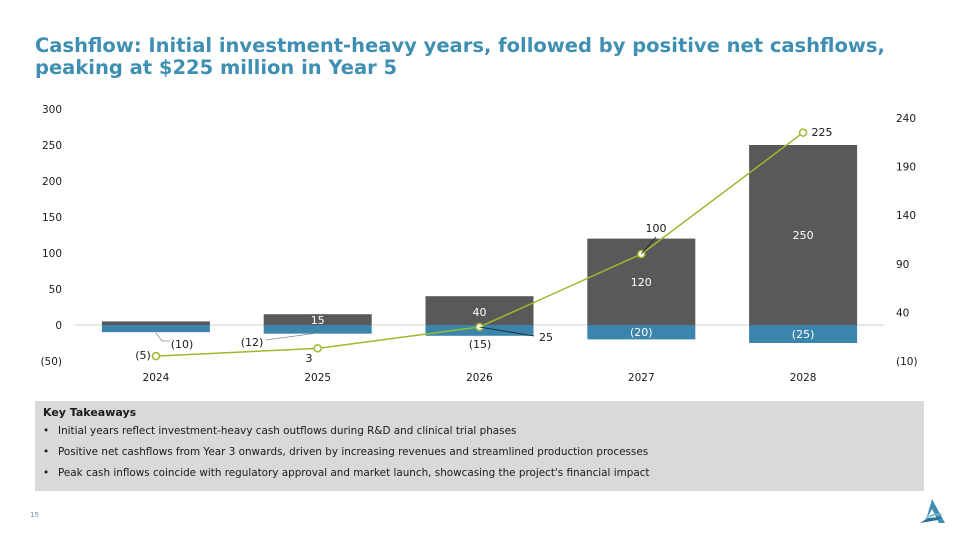 This screenshot has width=960, height=540. I want to click on y-left-tick-label: 50, so click(55, 290).